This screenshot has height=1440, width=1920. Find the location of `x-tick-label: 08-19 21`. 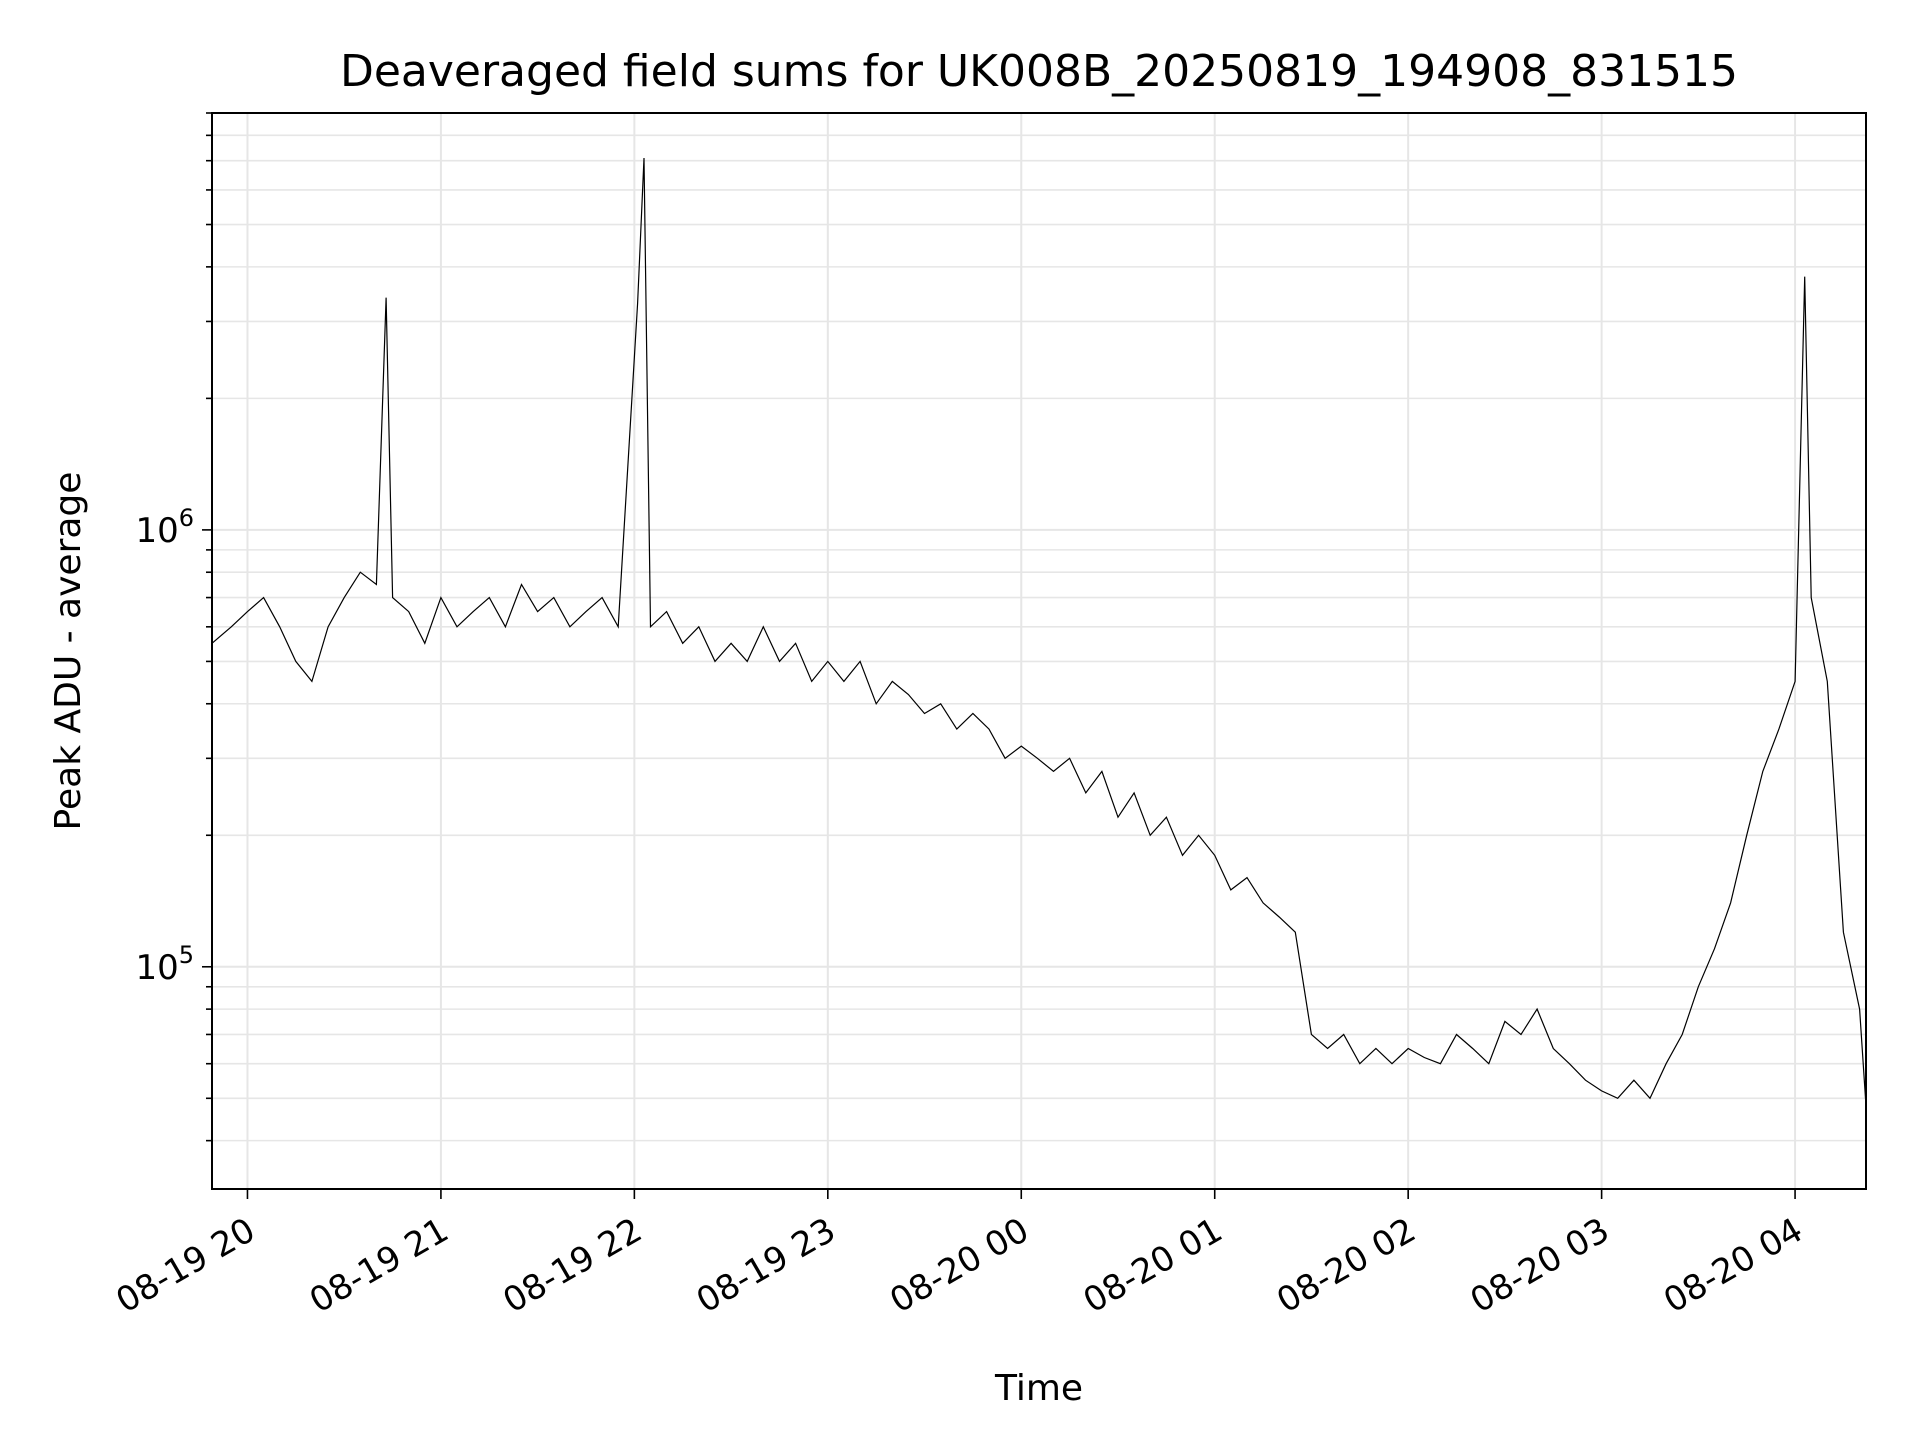

x-tick-label: 08-19 21 is located at coordinates (379, 1265).